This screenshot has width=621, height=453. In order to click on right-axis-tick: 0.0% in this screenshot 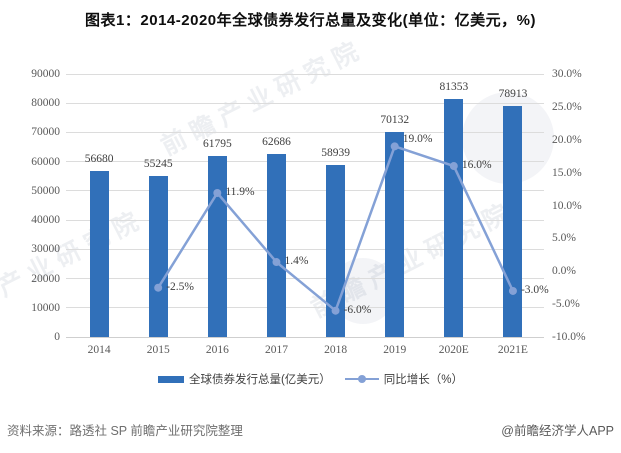, I will do `click(564, 271)`.